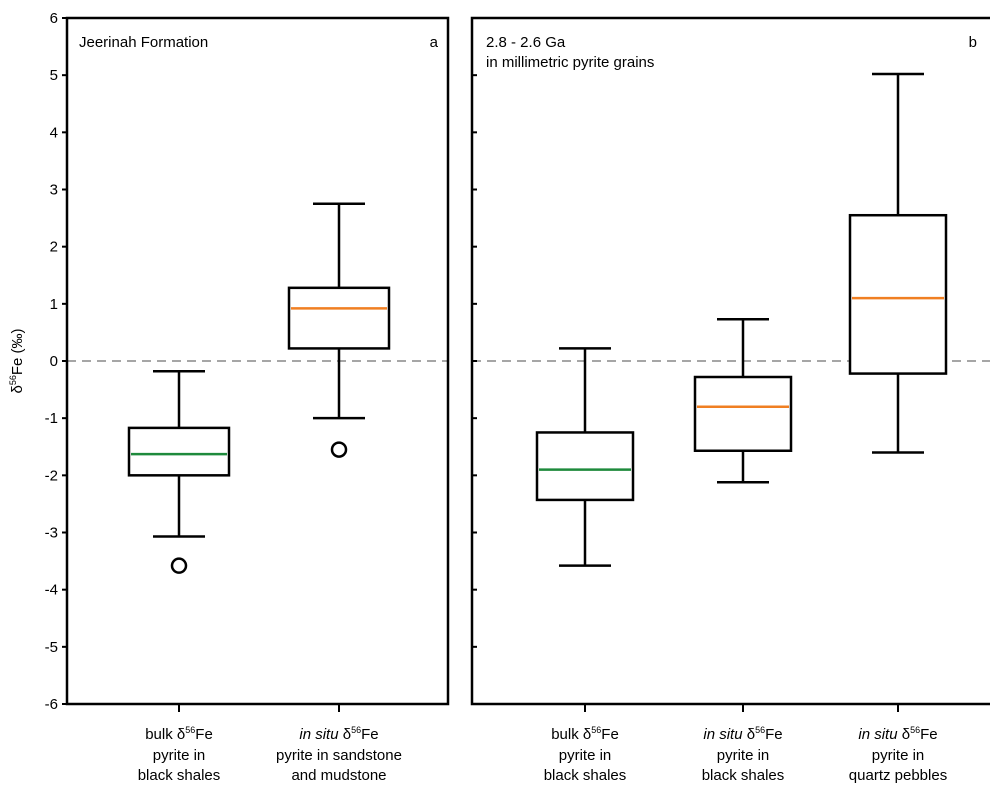  Describe the element at coordinates (51, 418) in the screenshot. I see `y-tick-label: -1` at that location.